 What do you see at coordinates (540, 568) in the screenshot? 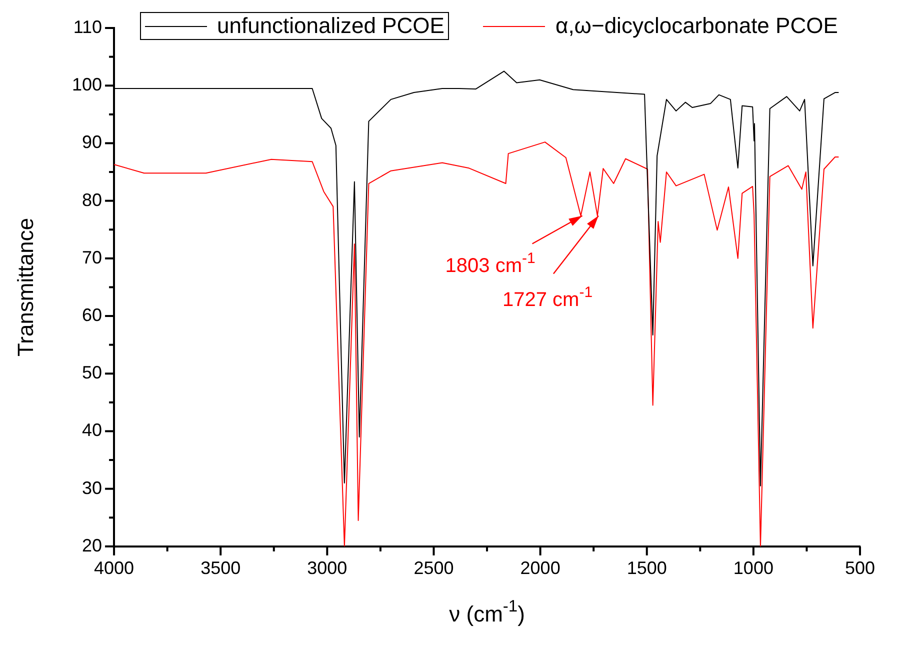
I see `x-tick-label: 2000` at bounding box center [540, 568].